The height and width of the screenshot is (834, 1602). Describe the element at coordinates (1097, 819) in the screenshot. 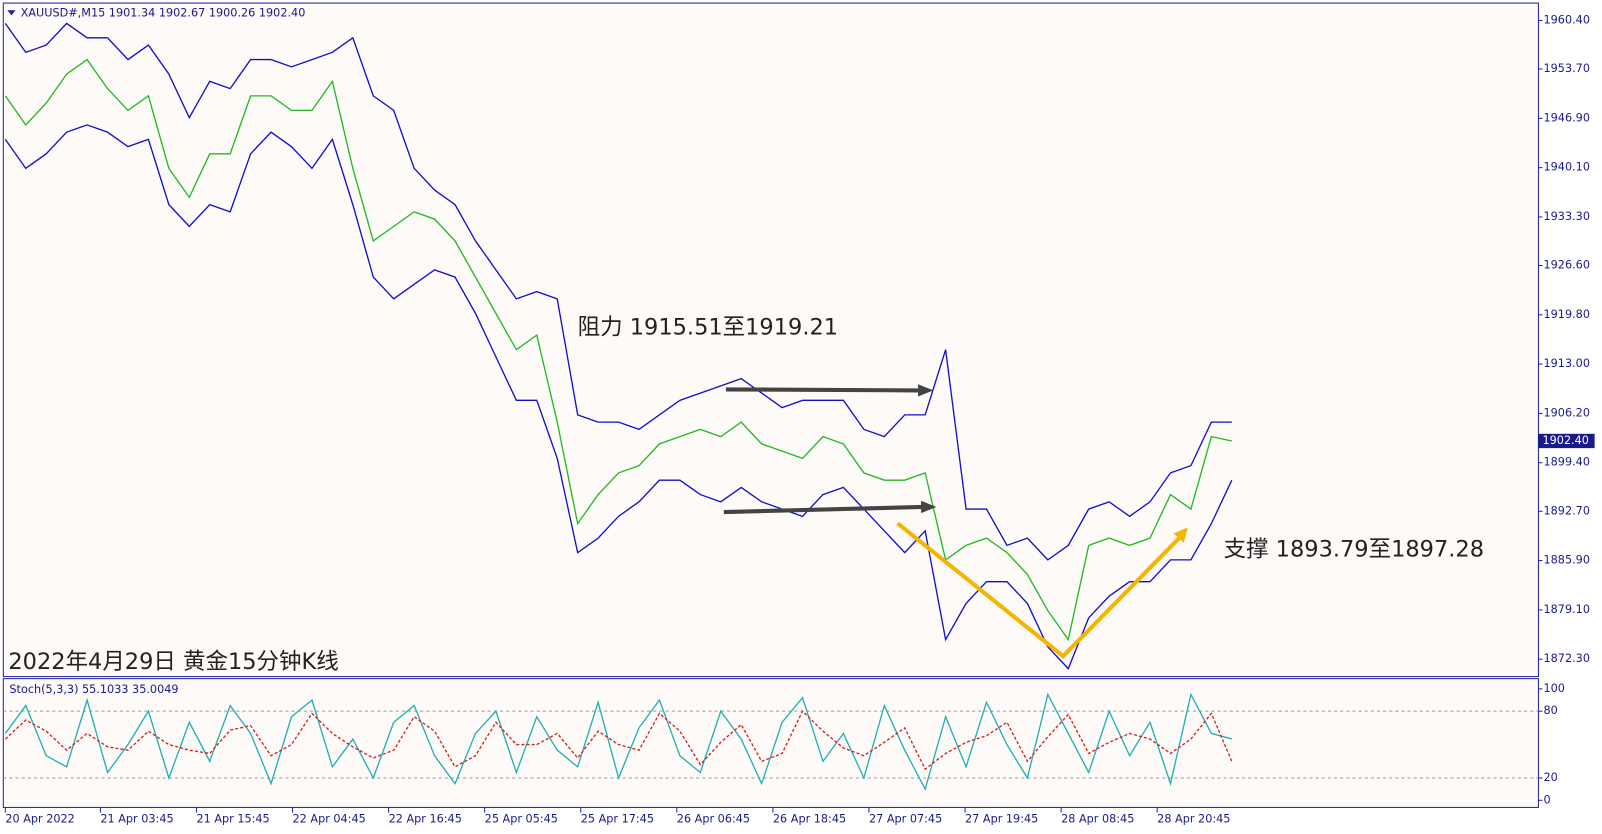

I see `x-tick-label: 28 Apr 08:45` at that location.